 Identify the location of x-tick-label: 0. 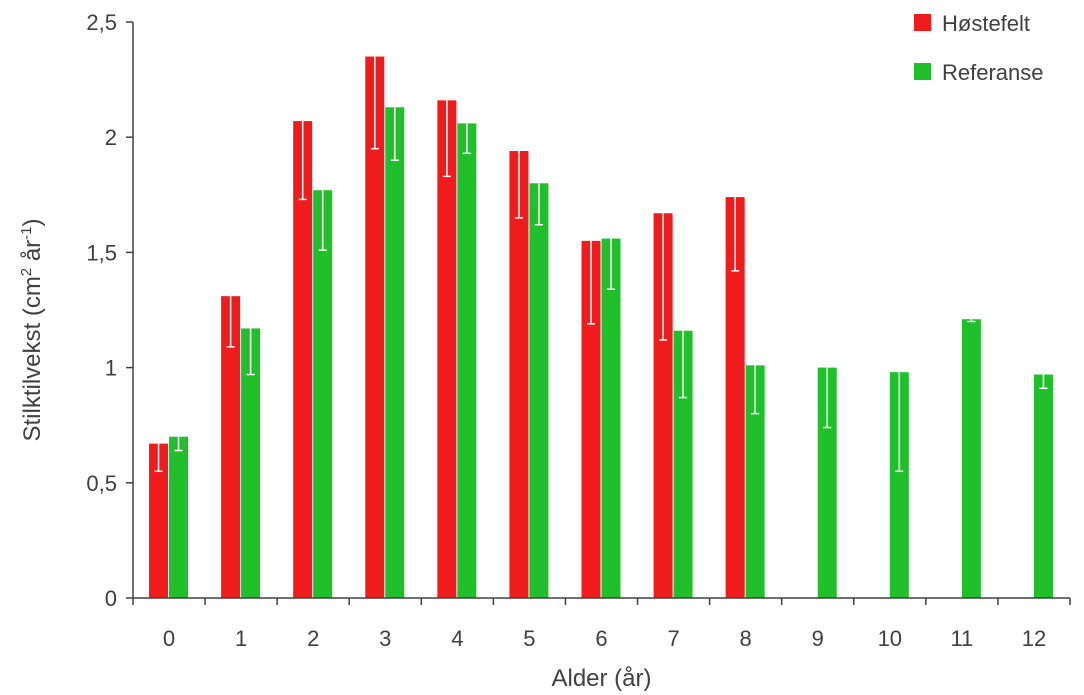
(169, 638).